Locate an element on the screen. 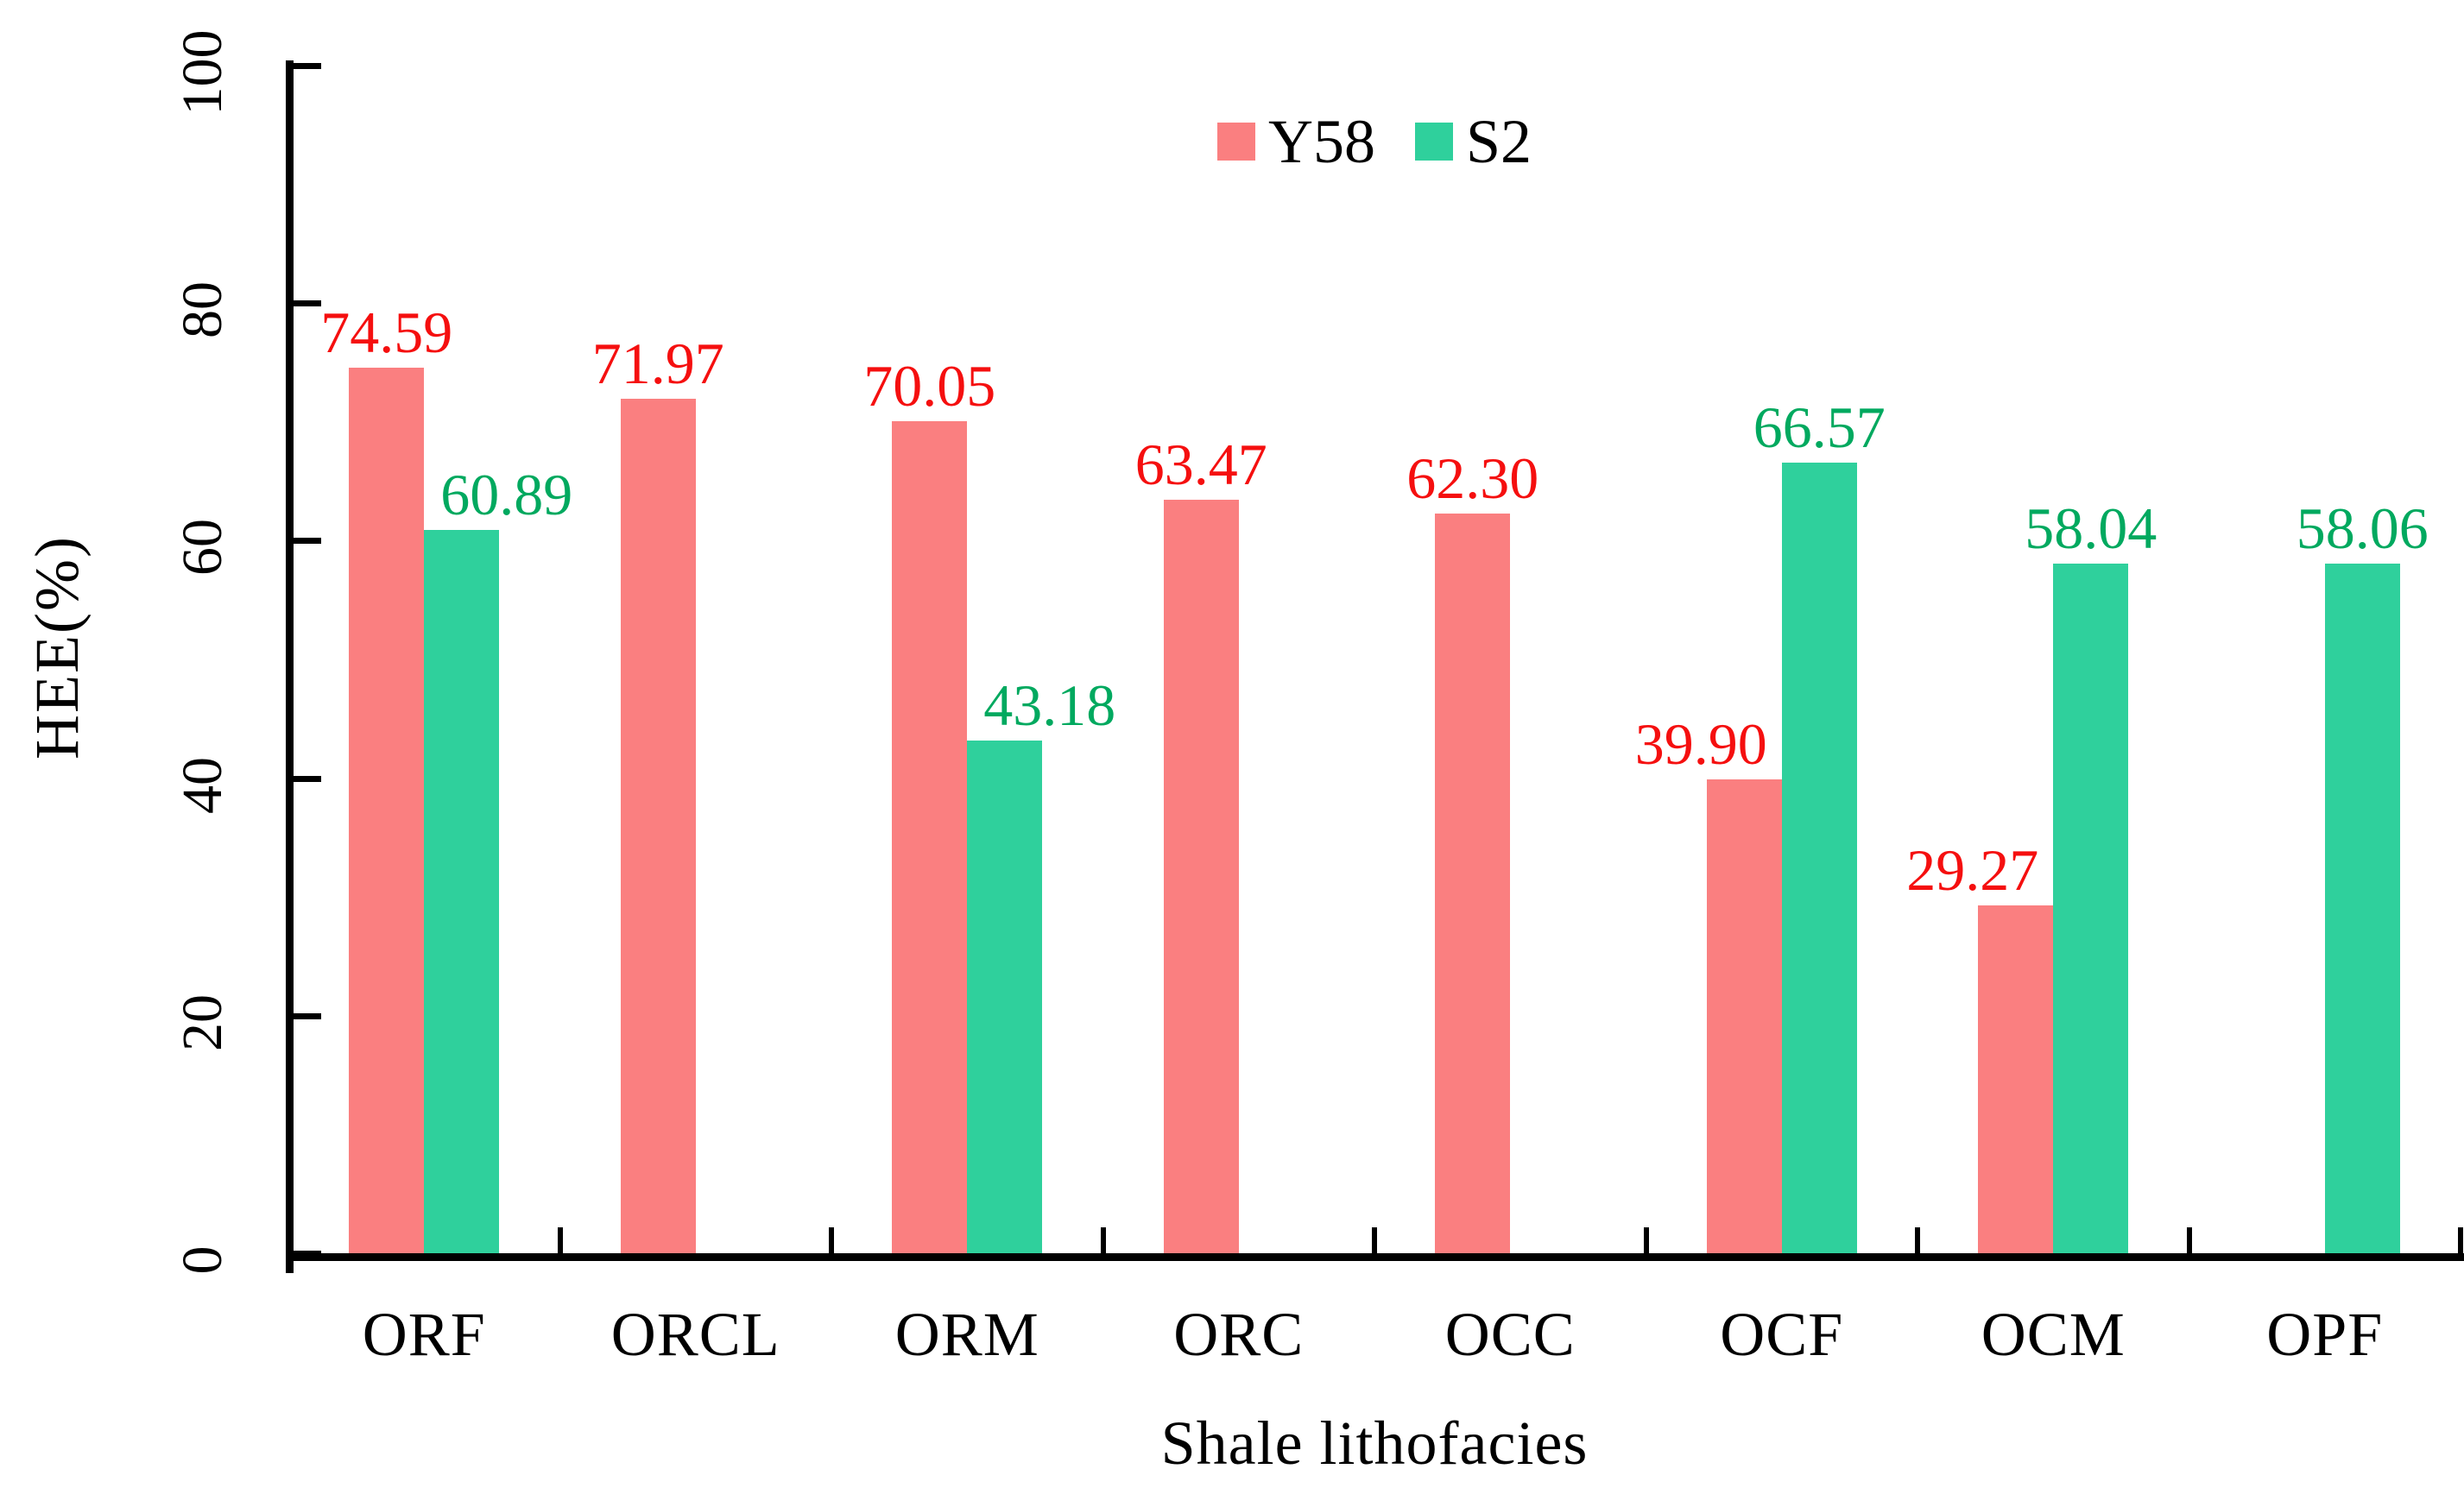 The image size is (2464, 1488). value-label-Y58-OCF: 39.90 is located at coordinates (1700, 744).